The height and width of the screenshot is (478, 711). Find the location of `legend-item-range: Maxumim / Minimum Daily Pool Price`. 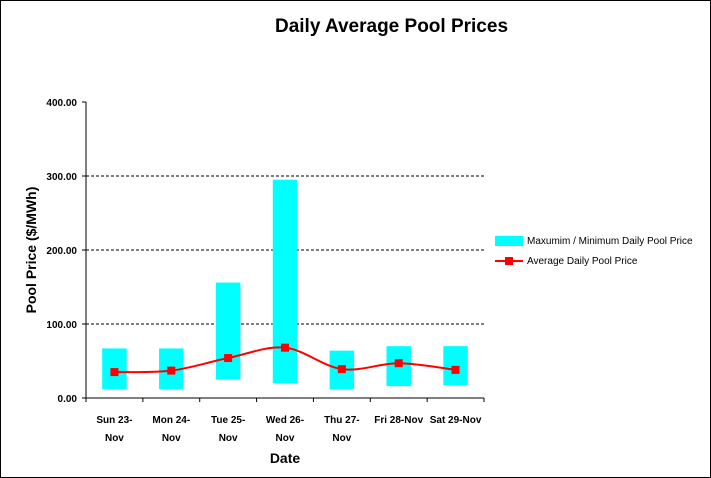

legend-item-range: Maxumim / Minimum Daily Pool Price is located at coordinates (594, 241).